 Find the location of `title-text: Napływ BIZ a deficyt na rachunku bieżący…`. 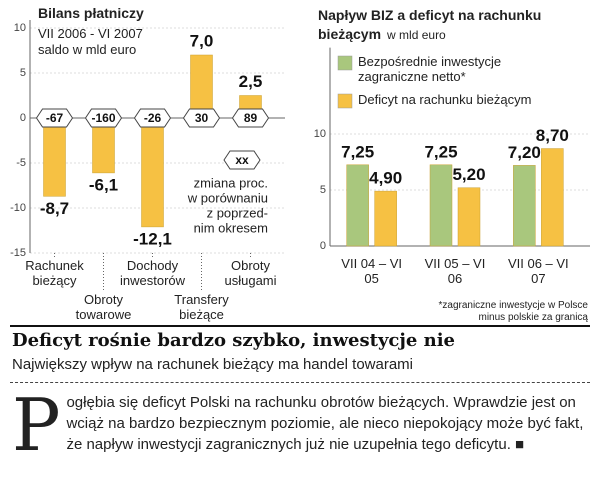

title-text: Napływ BIZ a deficyt na rachunku bieżący… is located at coordinates (430, 24).